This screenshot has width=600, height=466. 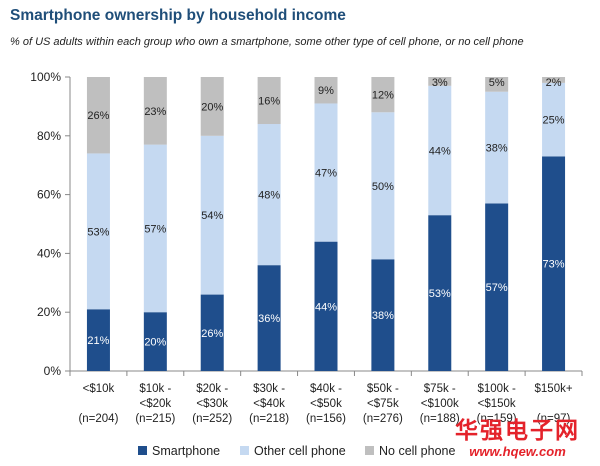 What do you see at coordinates (49, 195) in the screenshot?
I see `y-tick-label: 60%` at bounding box center [49, 195].